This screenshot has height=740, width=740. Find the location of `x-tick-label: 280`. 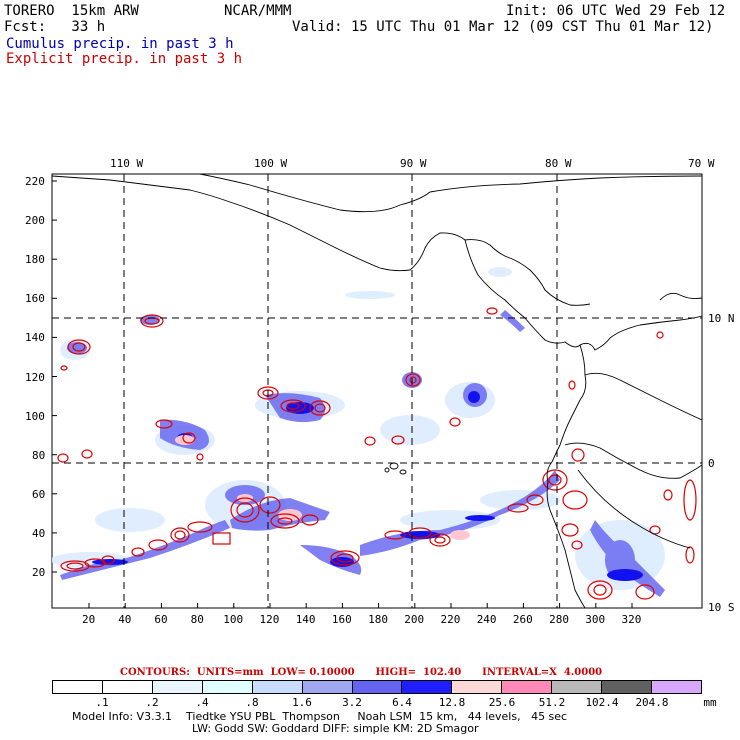

x-tick-label: 280 is located at coordinates (559, 619).